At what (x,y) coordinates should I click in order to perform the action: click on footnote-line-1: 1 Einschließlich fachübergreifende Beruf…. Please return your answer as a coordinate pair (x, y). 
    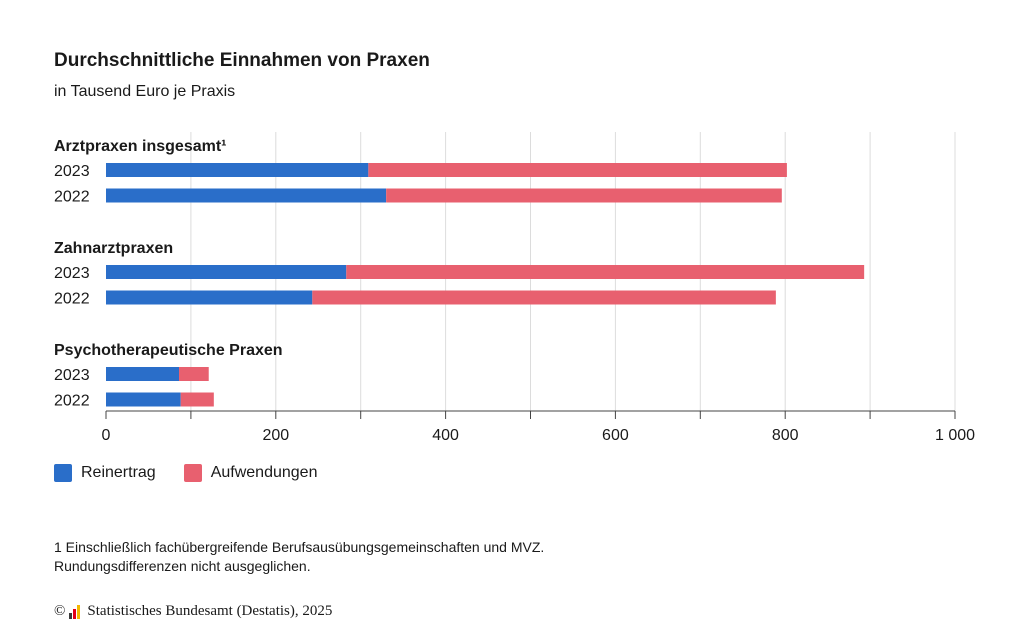
    Looking at the image, I should click on (299, 547).